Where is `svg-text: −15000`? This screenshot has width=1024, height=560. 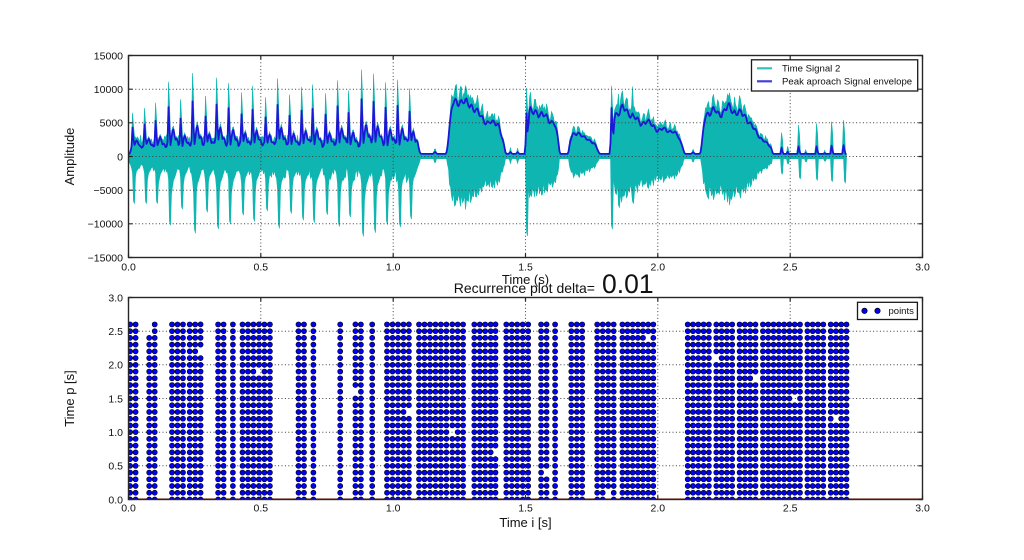
svg-text: −15000 is located at coordinates (105, 258).